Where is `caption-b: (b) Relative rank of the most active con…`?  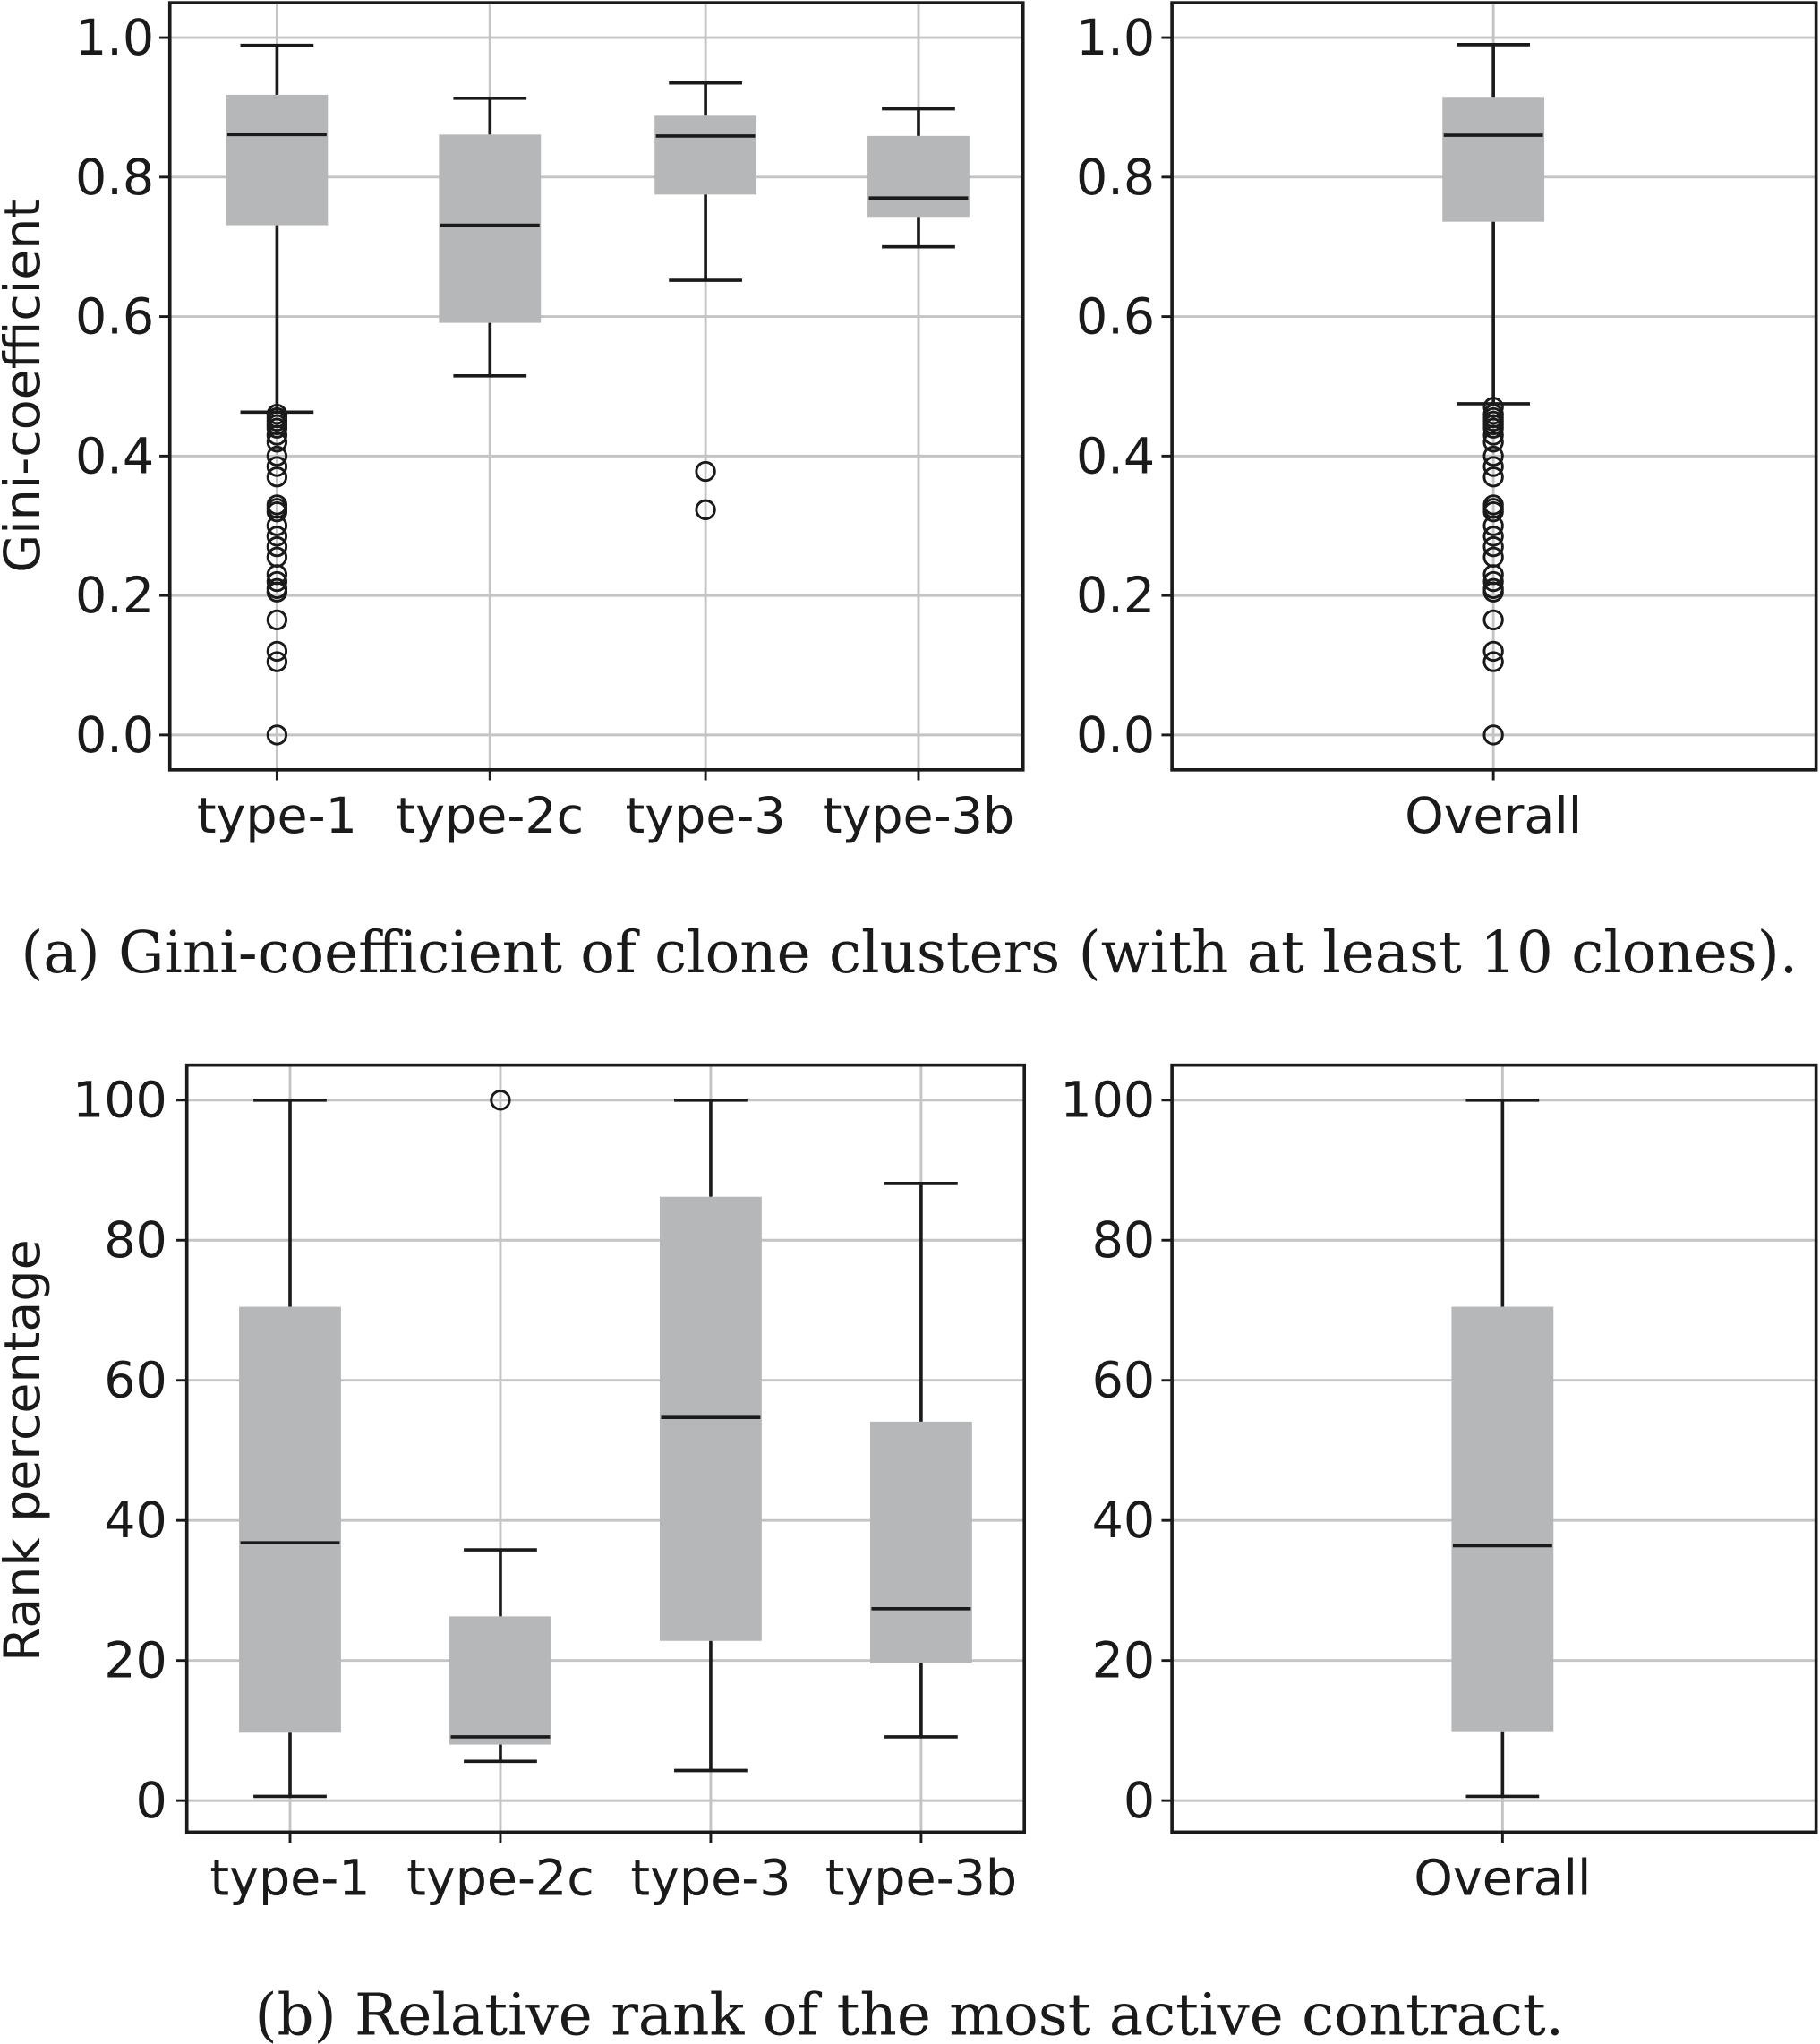 caption-b: (b) Relative rank of the most active con… is located at coordinates (909, 2013).